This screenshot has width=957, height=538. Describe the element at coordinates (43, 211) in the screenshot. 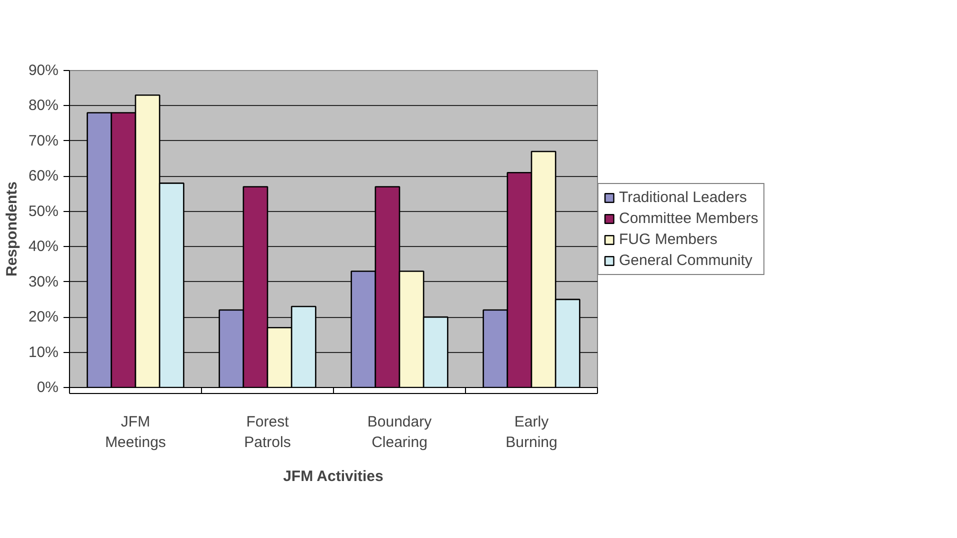

I see `y-tick-label: 50%` at that location.